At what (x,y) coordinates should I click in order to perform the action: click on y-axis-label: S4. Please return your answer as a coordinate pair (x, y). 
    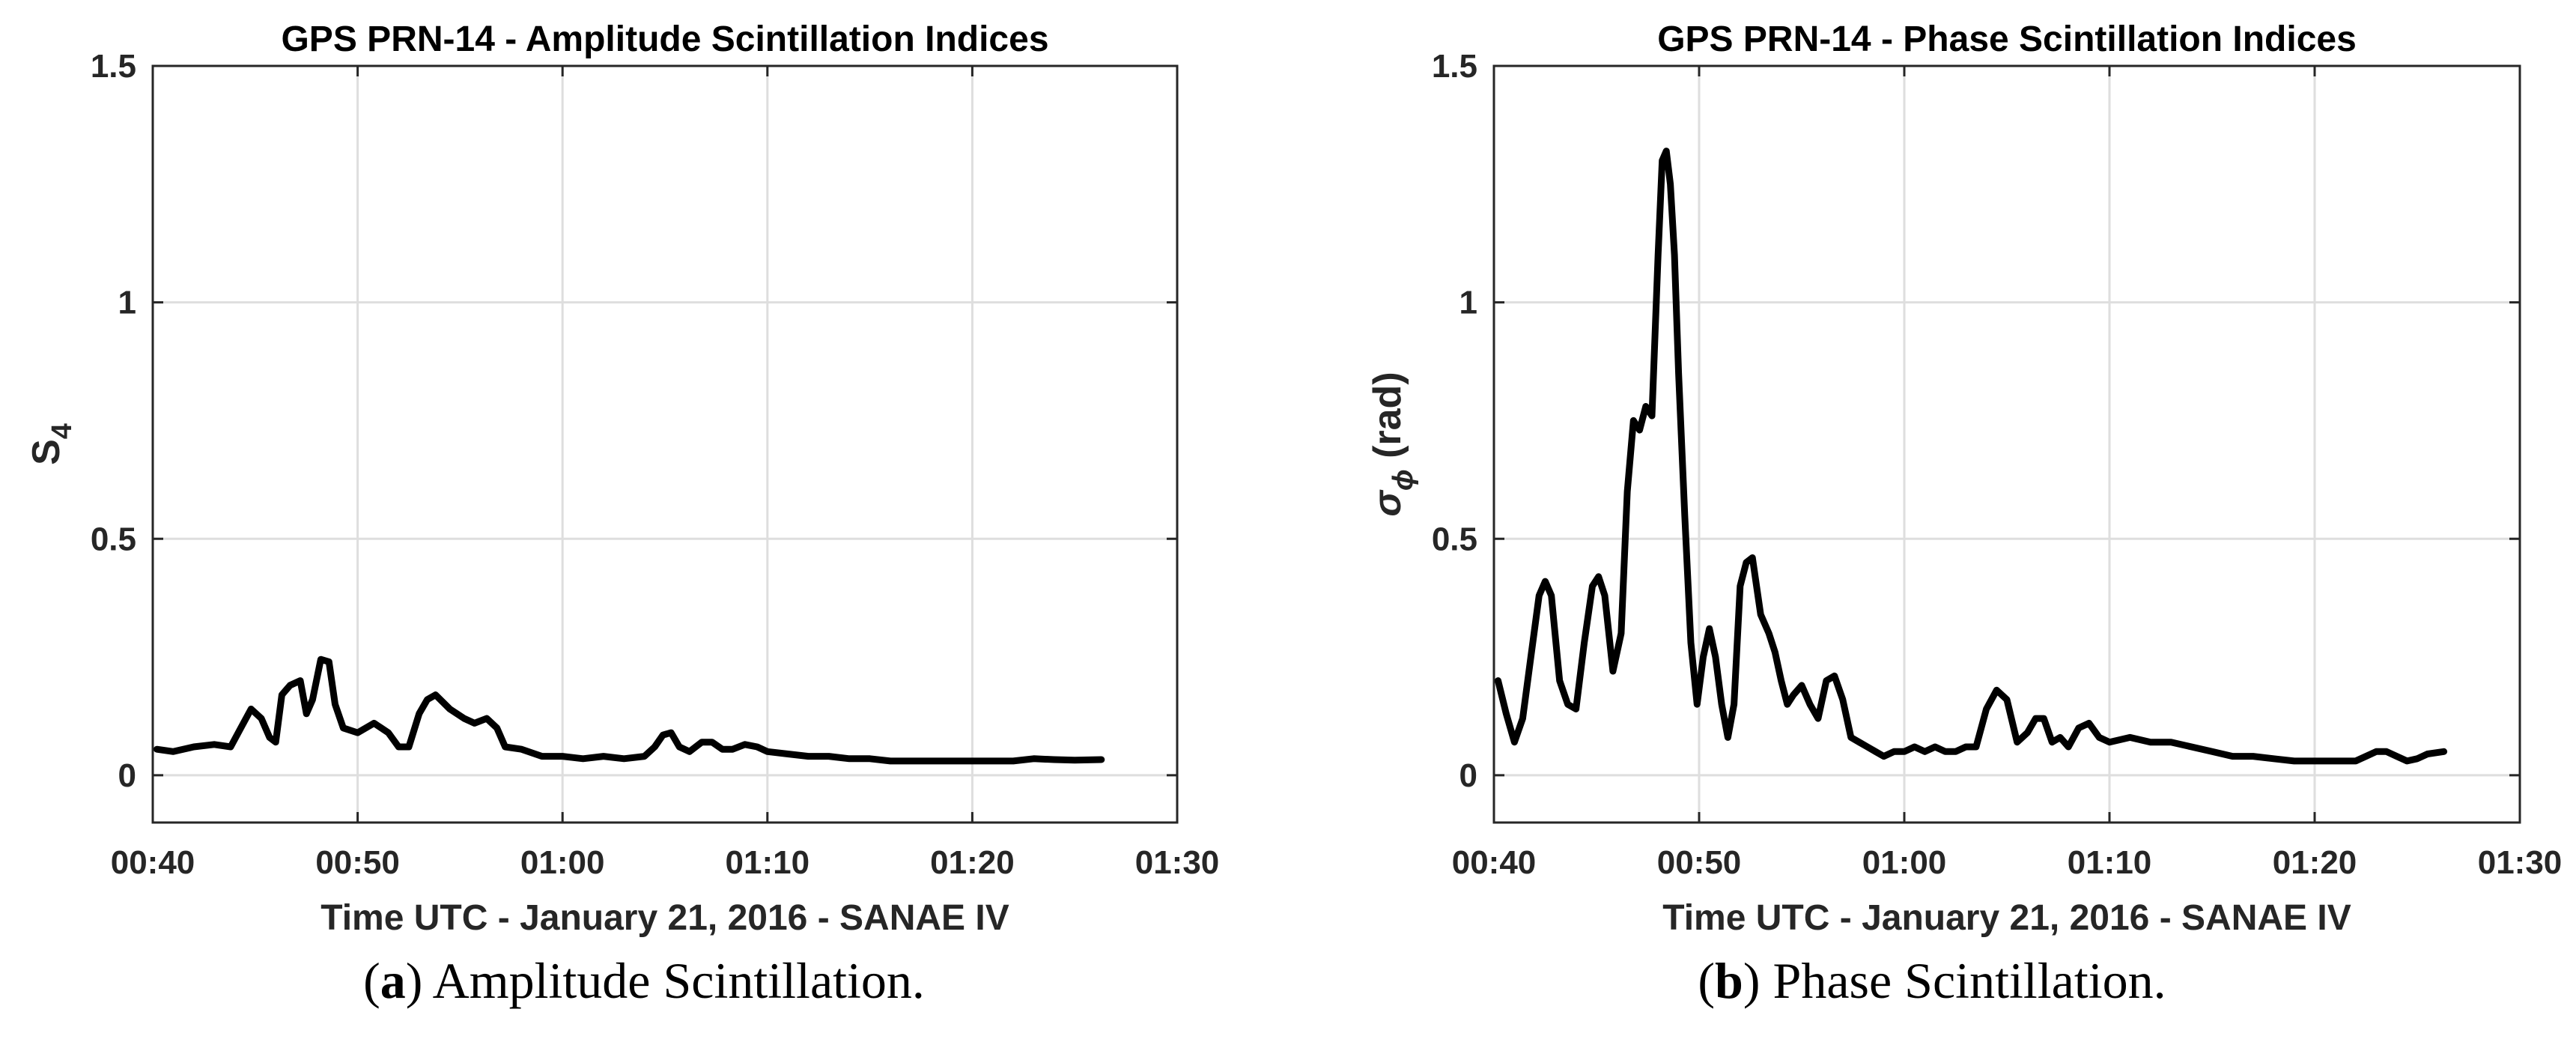
    Looking at the image, I should click on (51, 444).